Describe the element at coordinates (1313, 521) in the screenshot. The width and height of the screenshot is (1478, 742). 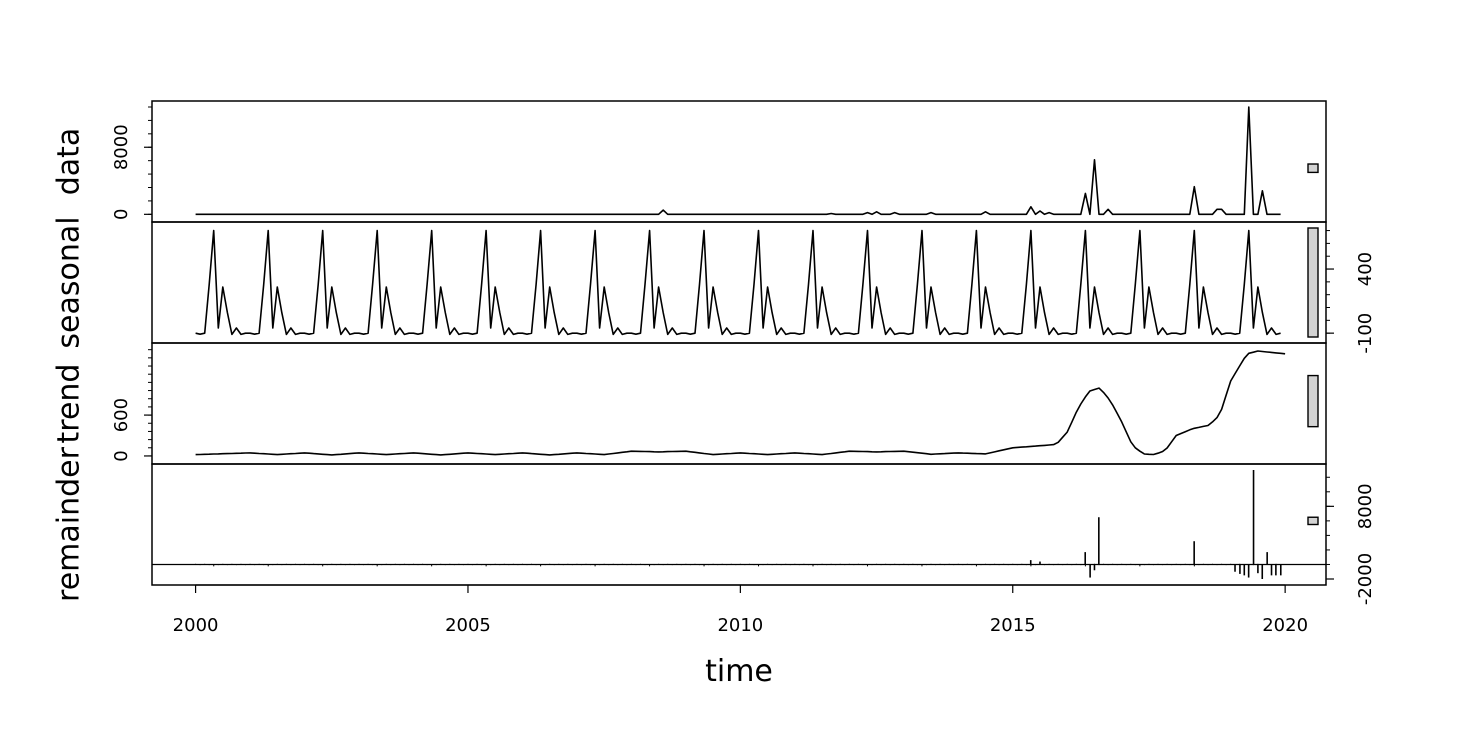
I see `scale-bar-remainder` at that location.